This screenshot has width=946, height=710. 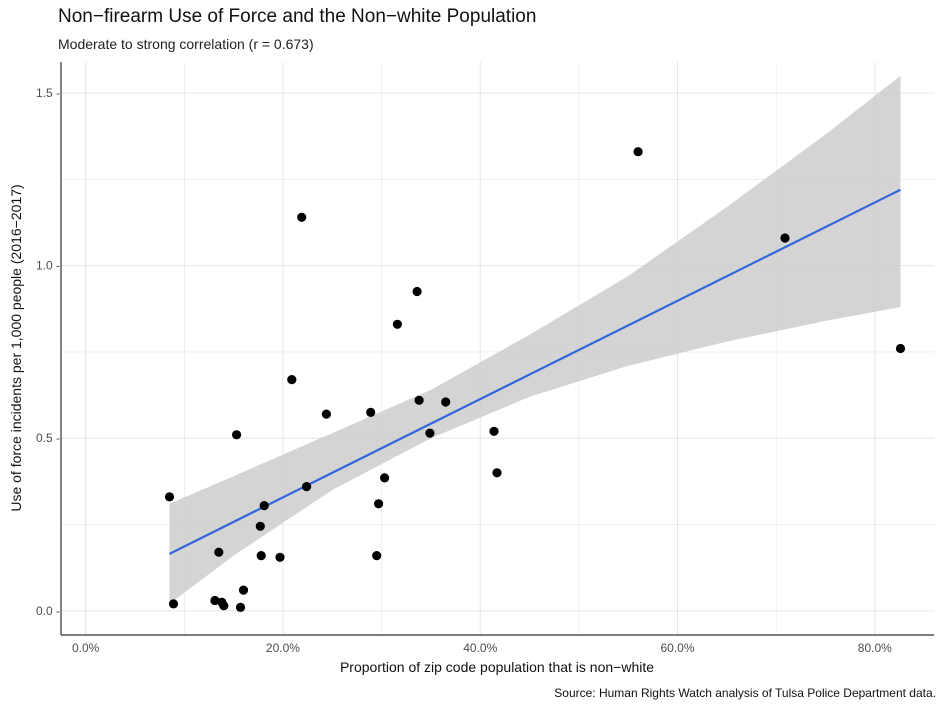 I want to click on x-tick-label: 20.0%, so click(x=283, y=648).